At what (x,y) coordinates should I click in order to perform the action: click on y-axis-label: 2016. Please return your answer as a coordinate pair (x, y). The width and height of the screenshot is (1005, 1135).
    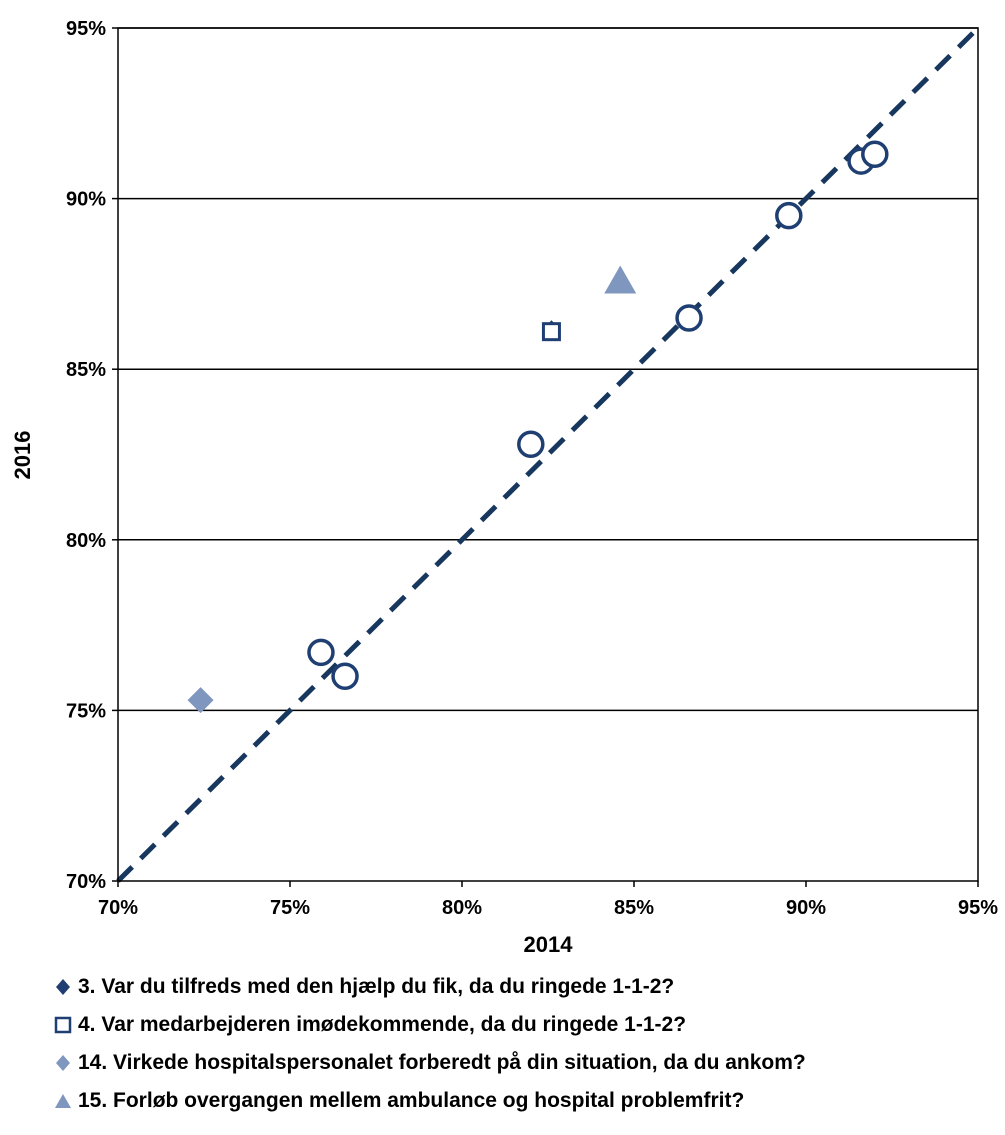
    Looking at the image, I should click on (22, 455).